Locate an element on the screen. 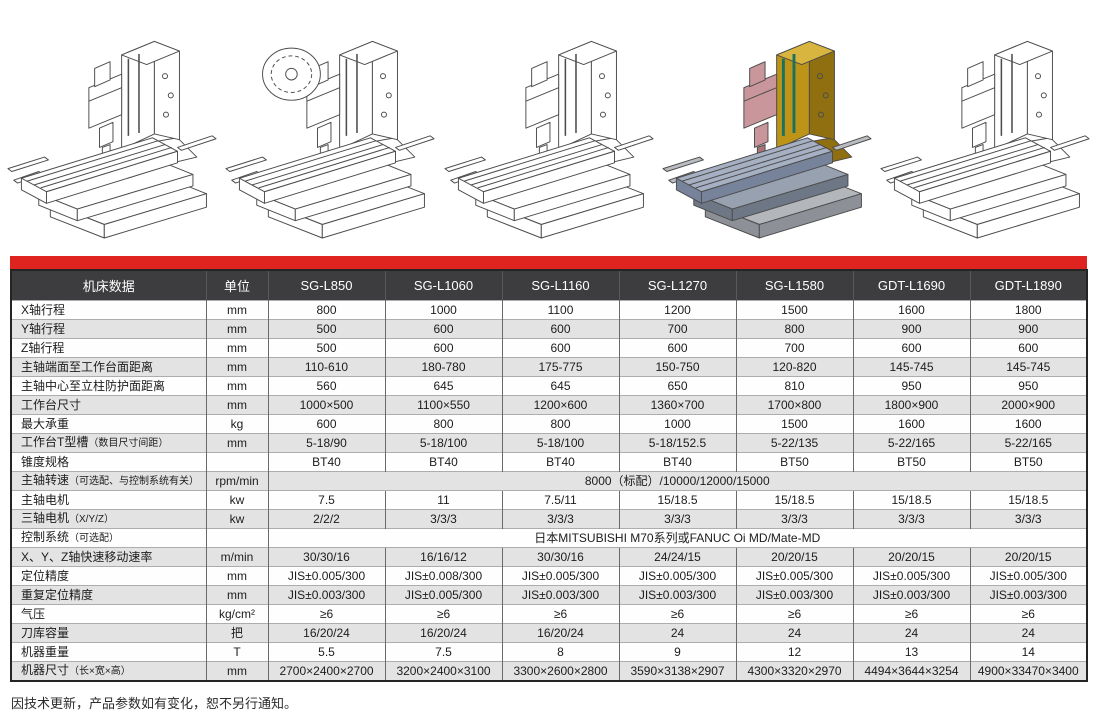 Image resolution: width=1097 pixels, height=712 pixels. spec-cell: X、Y、Z轴快速移动速率 is located at coordinates (108, 557).